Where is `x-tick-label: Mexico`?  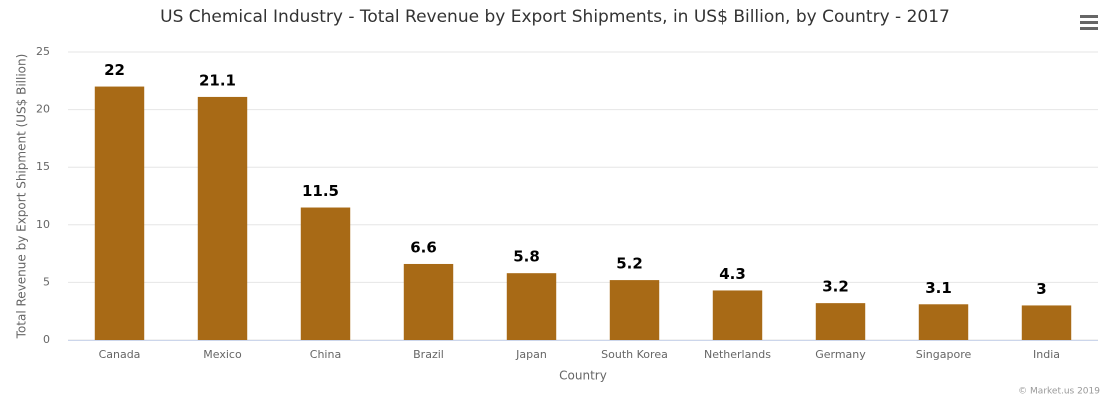 x-tick-label: Mexico is located at coordinates (222, 354).